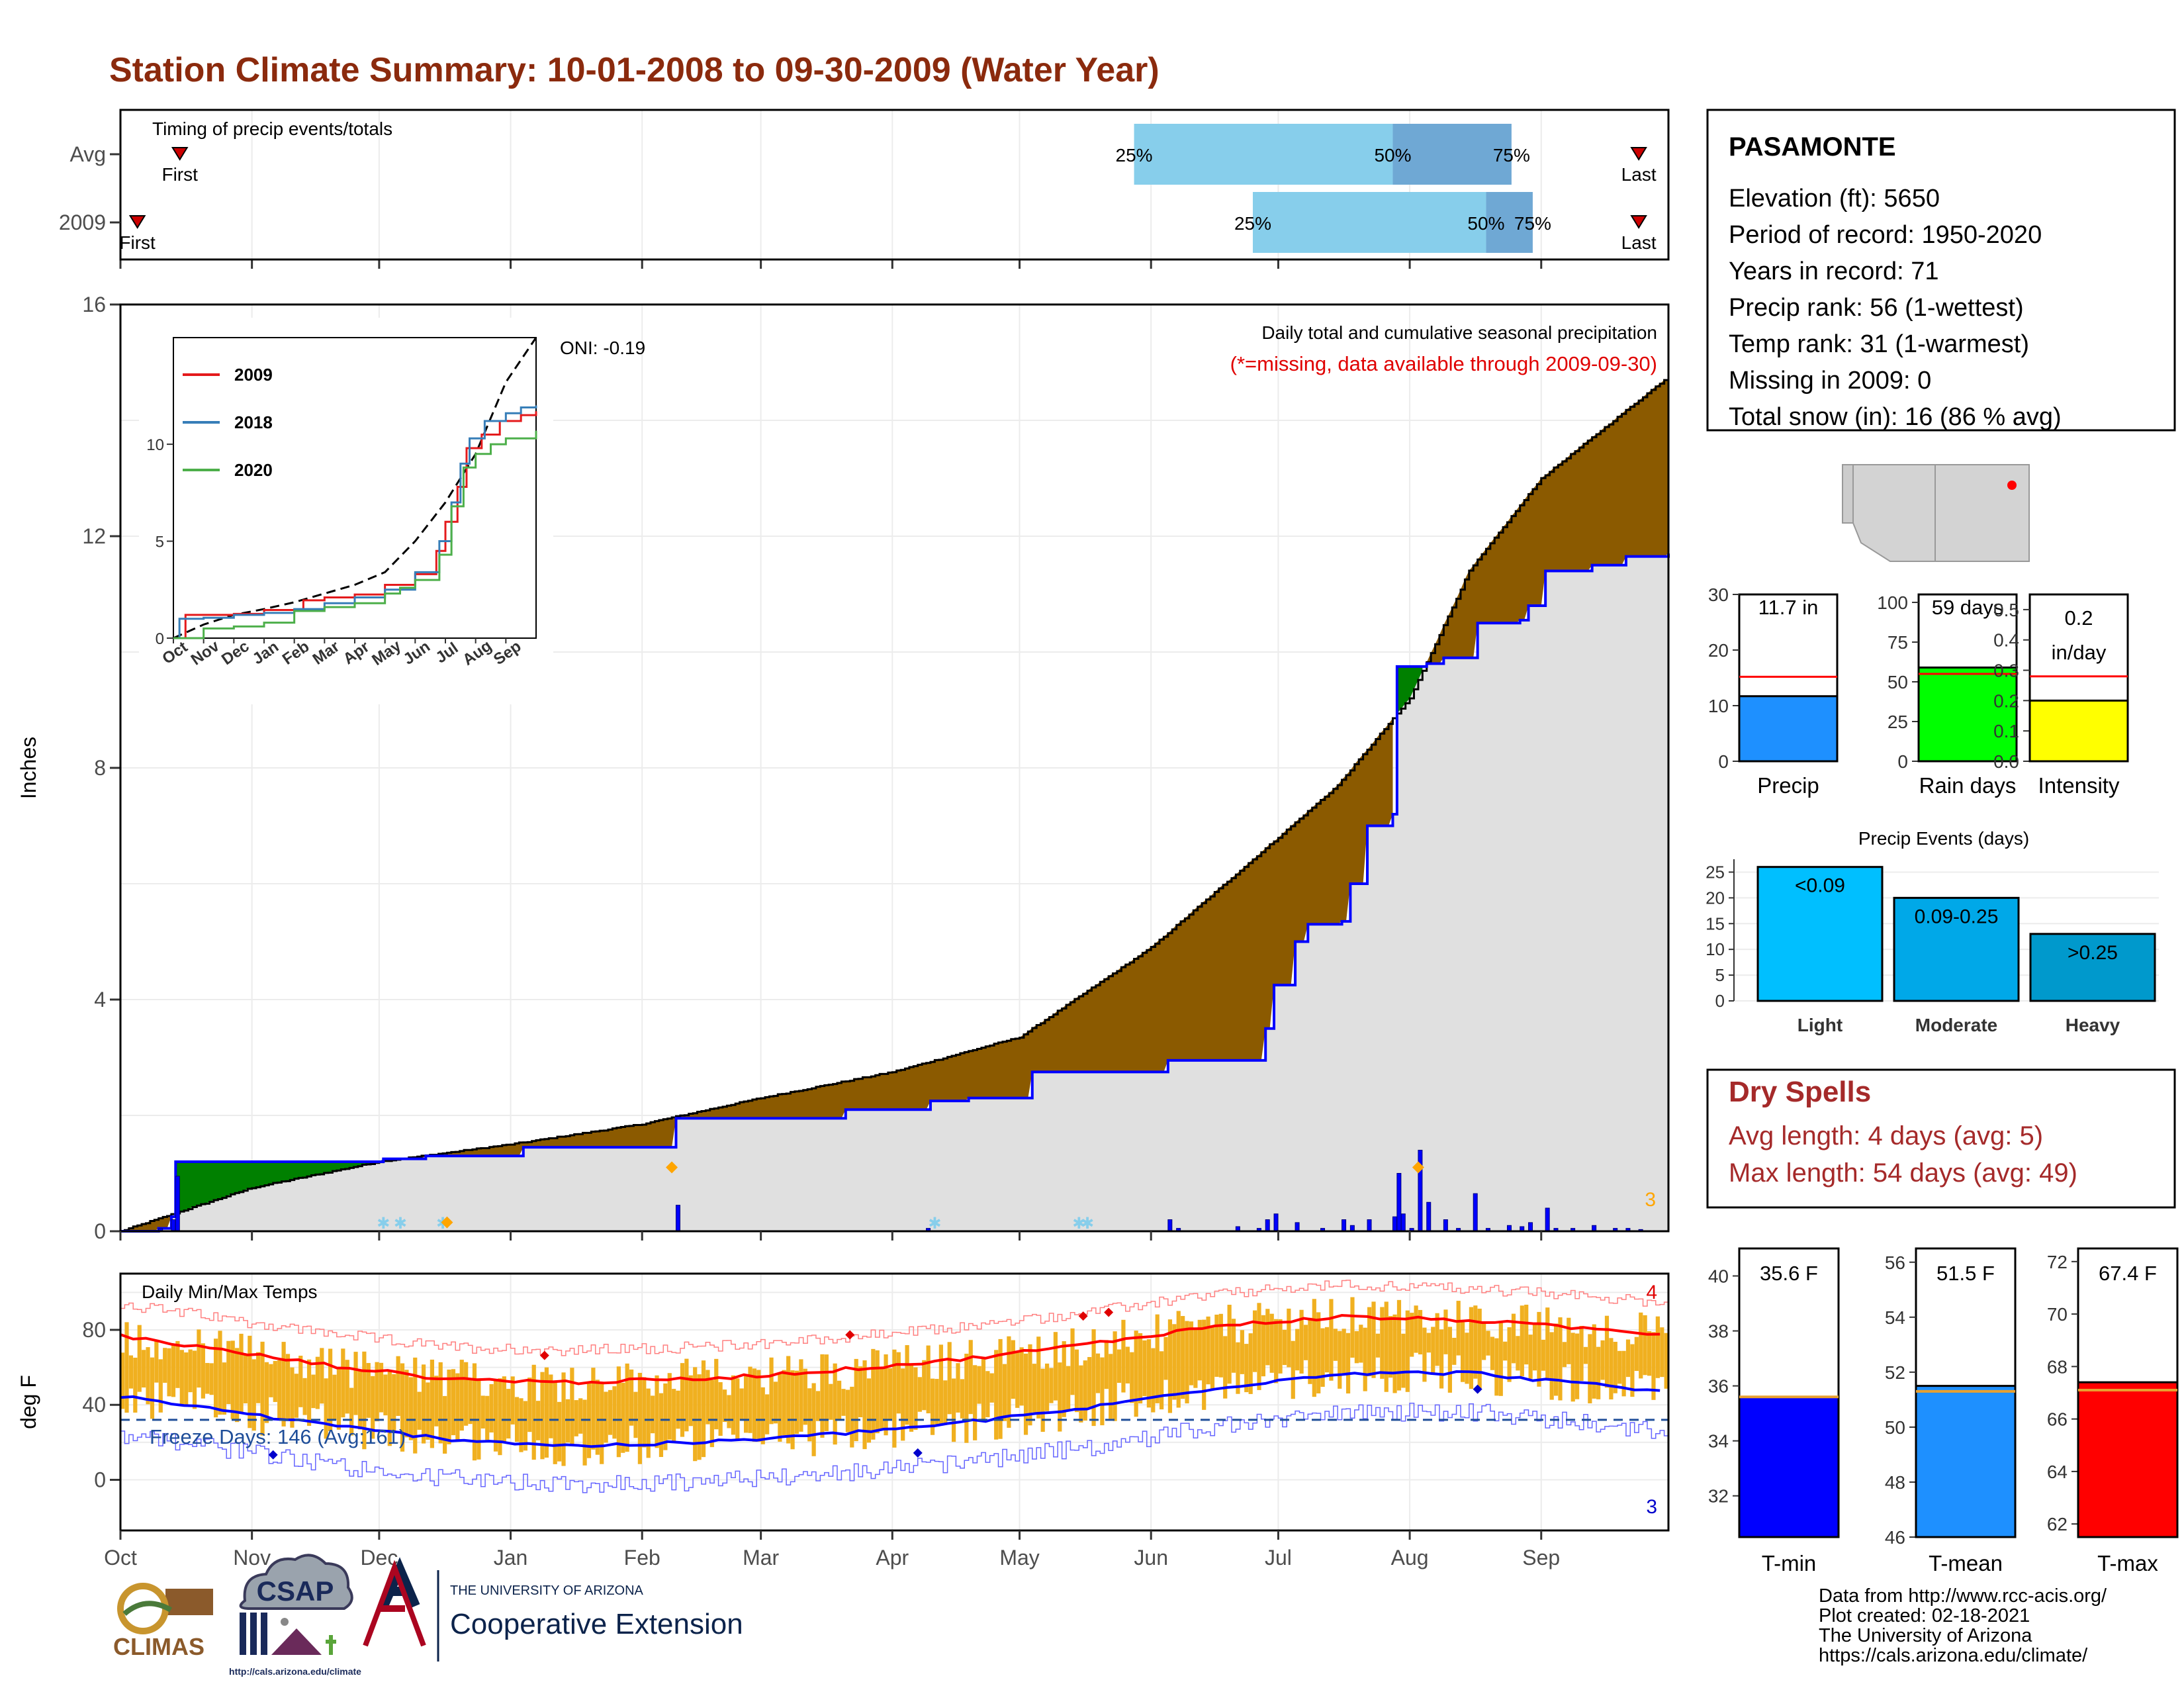  I want to click on credit-line: https://cals.arizona.edu/climate/, so click(1954, 1655).